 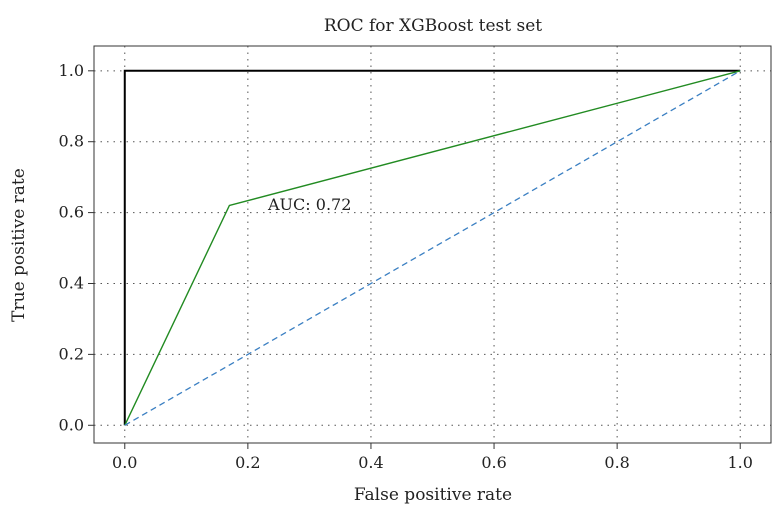 I want to click on y-tick-label: 0.2, so click(x=71, y=353).